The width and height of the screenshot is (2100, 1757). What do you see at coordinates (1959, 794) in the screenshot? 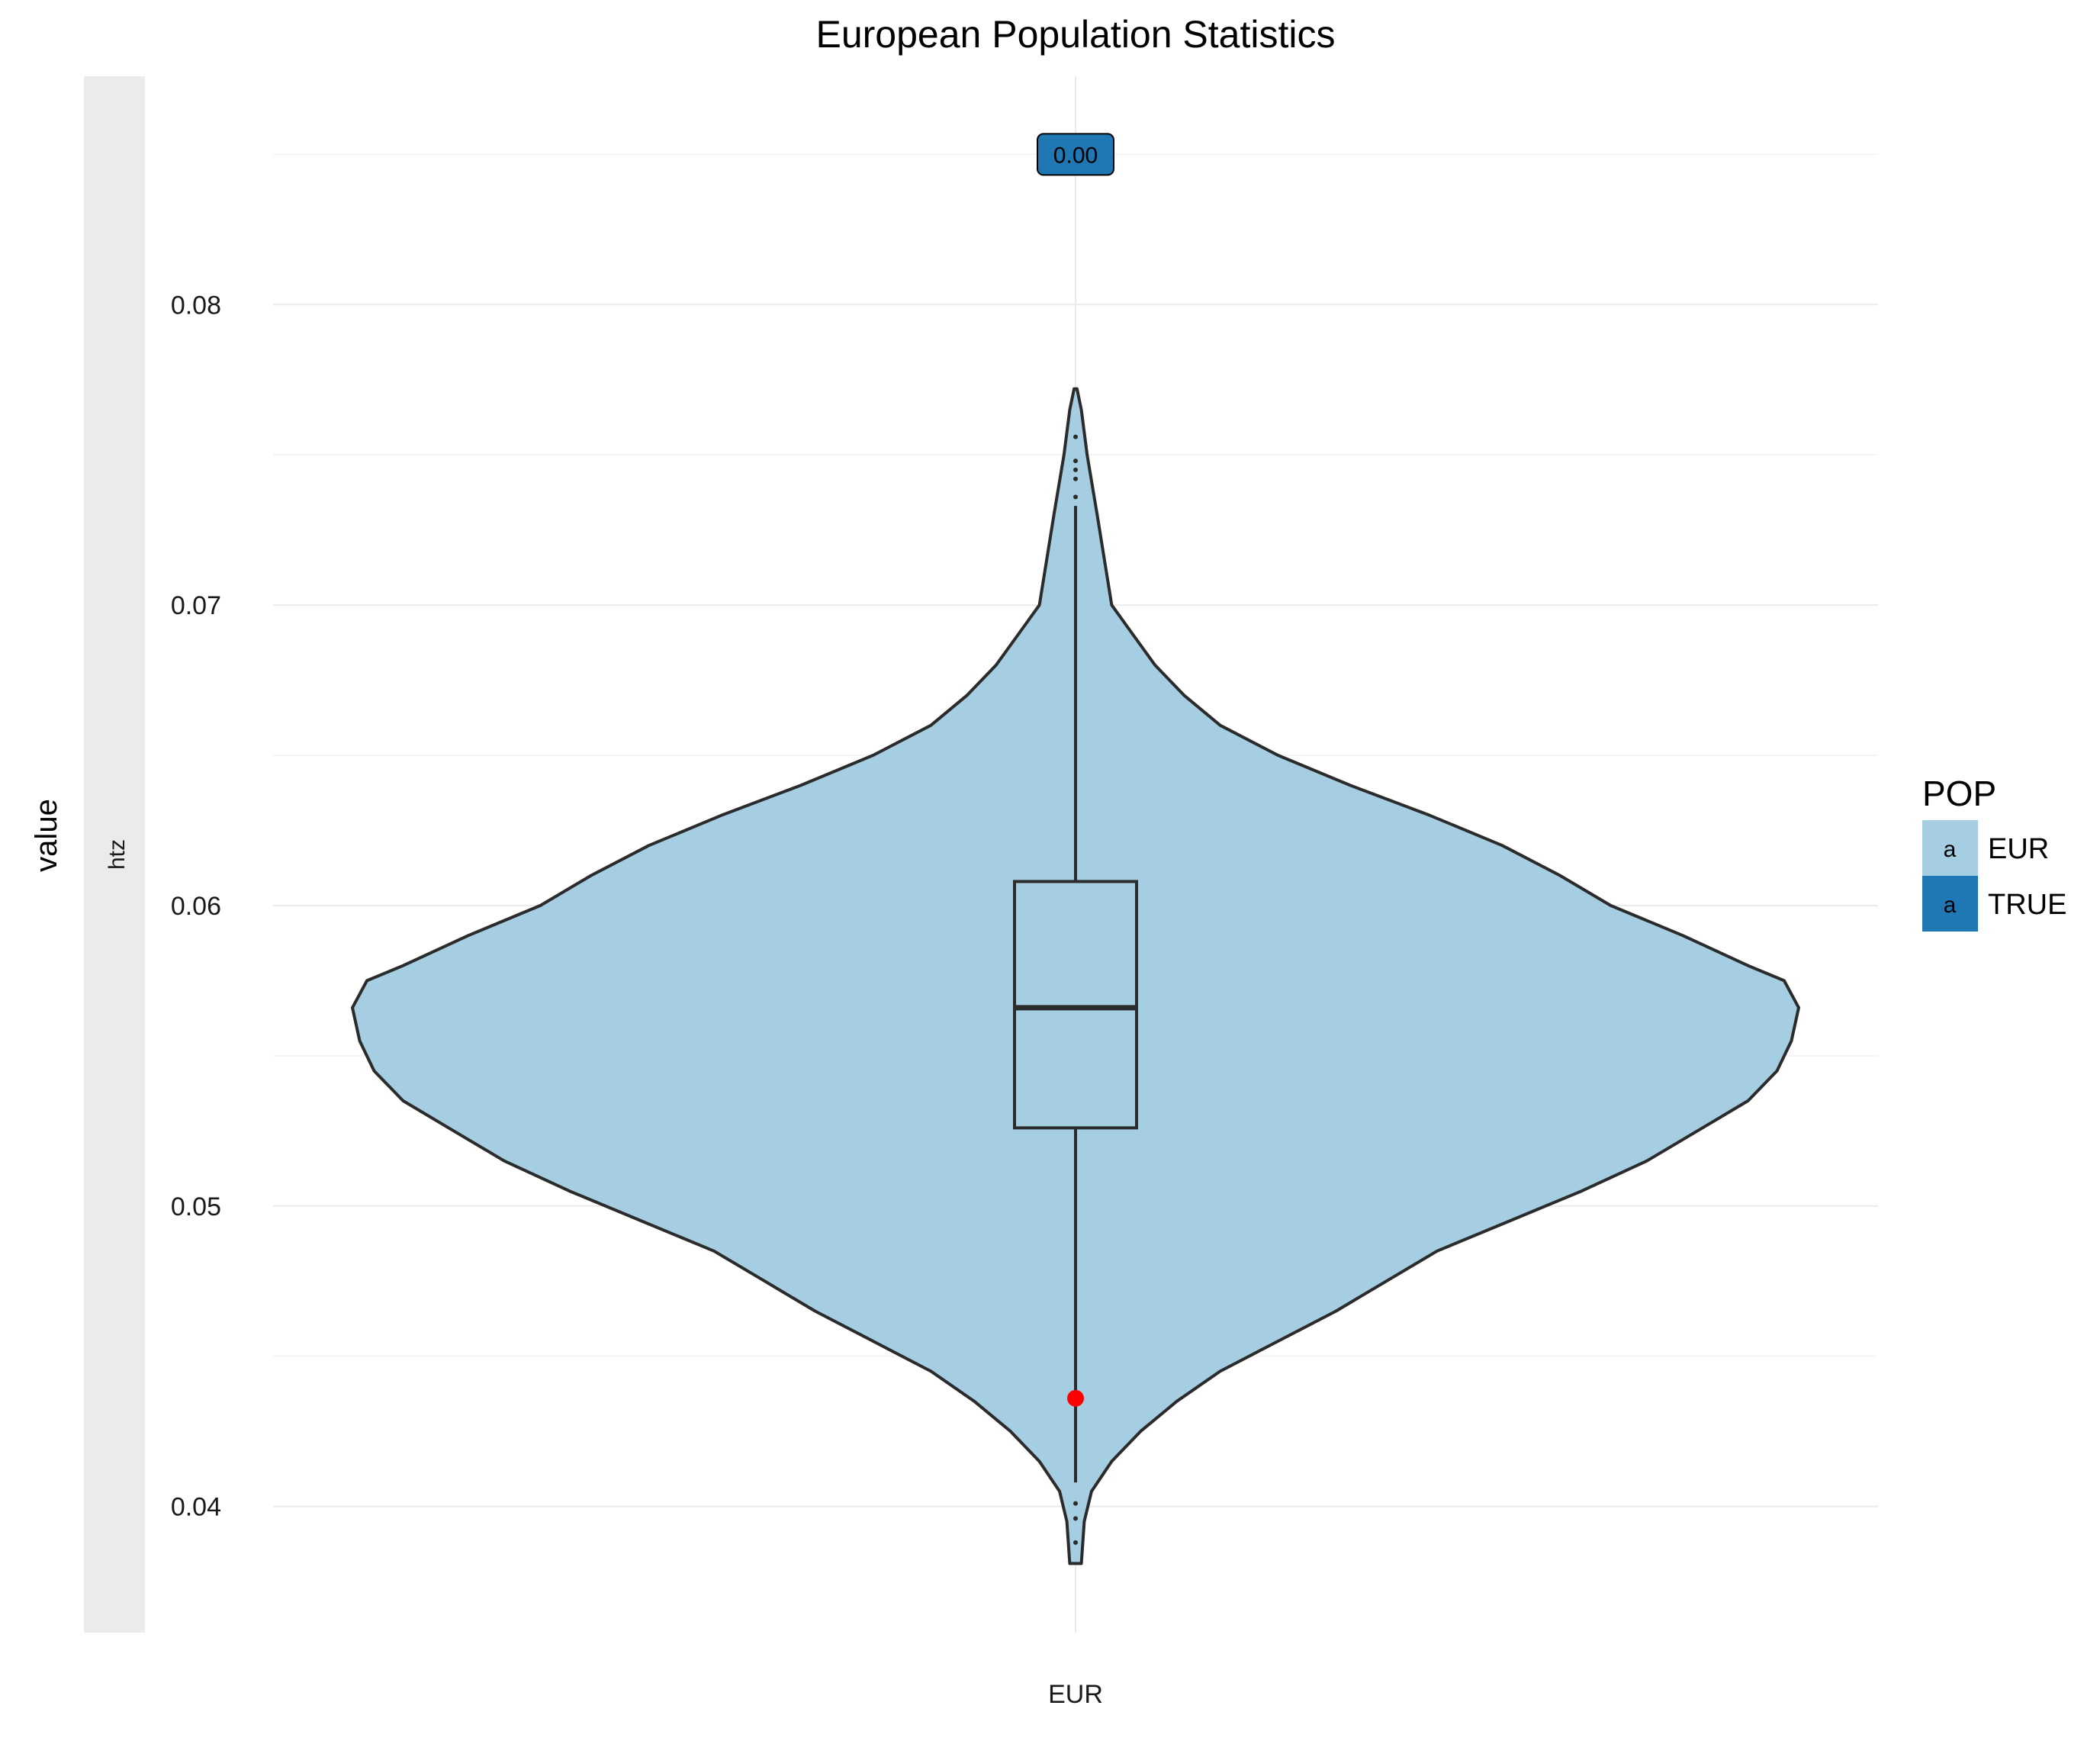
I see `legend-title: POP` at bounding box center [1959, 794].